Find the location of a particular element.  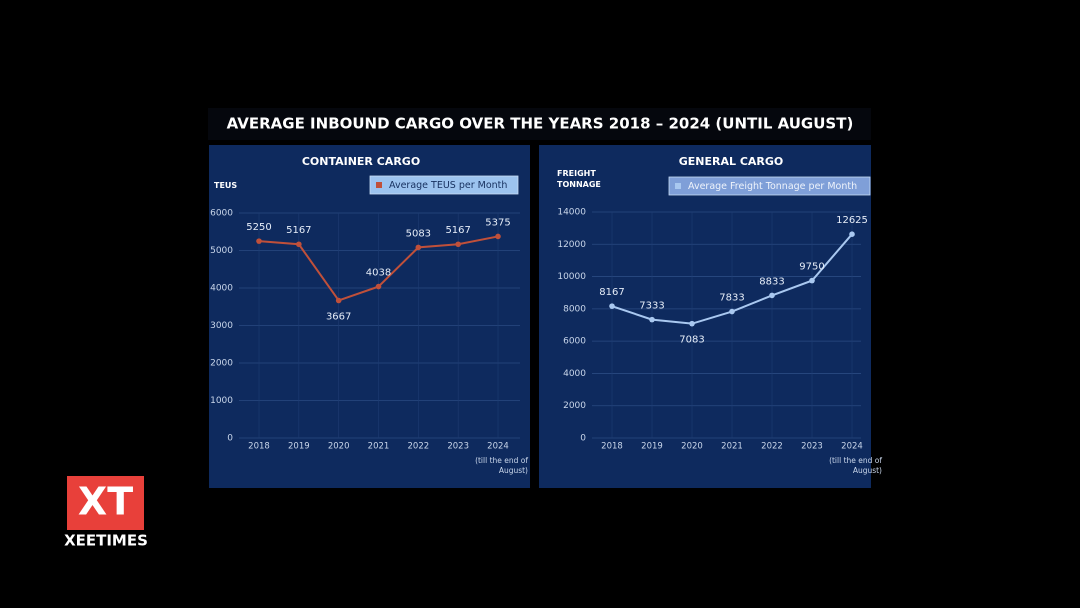

data-label: 5375 is located at coordinates (497, 222).